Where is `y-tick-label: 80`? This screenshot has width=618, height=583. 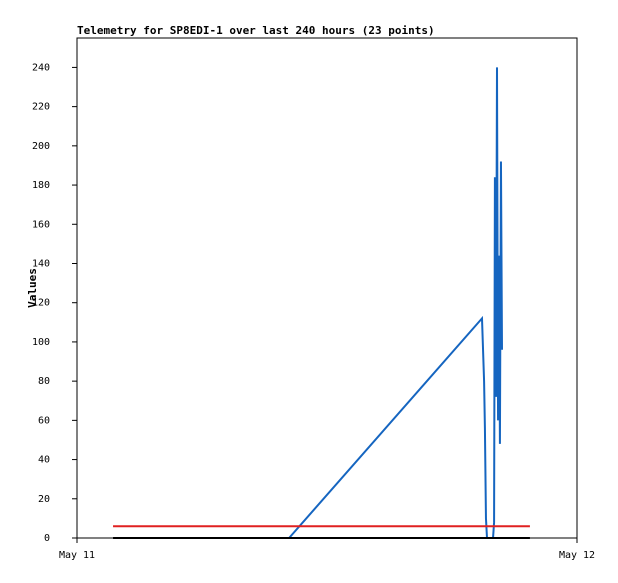 y-tick-label: 80 is located at coordinates (44, 381).